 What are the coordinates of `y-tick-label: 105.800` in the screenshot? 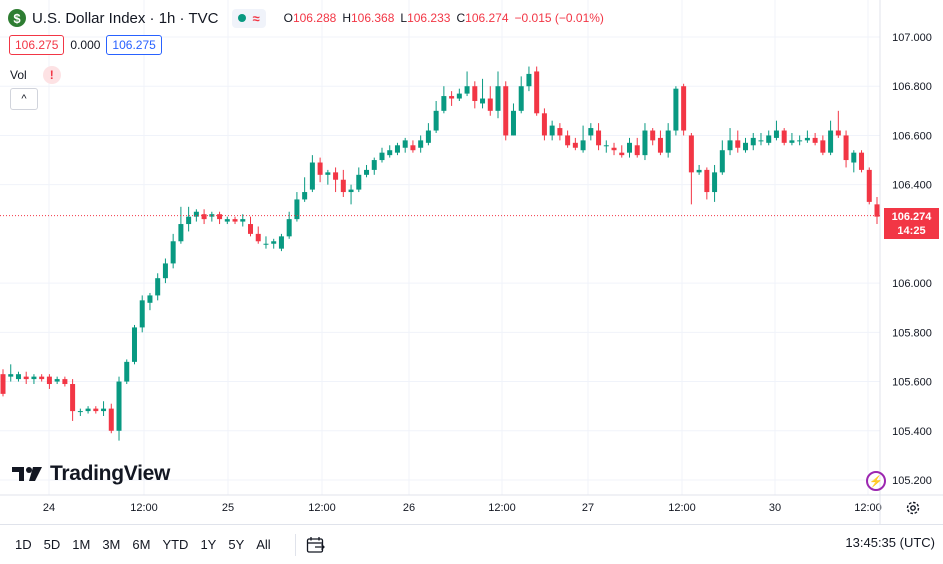 It's located at (912, 333).